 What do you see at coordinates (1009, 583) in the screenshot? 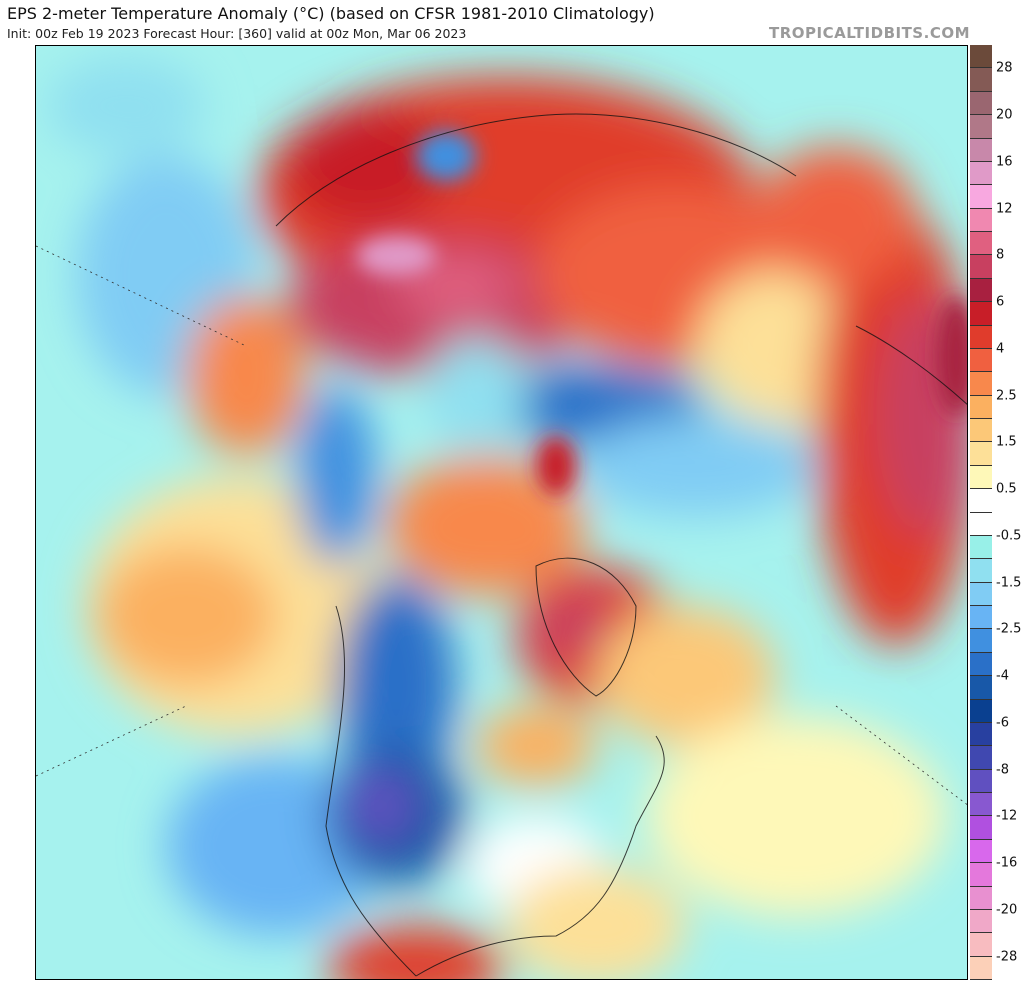
I see `colorbar-tick-label: -1.5` at bounding box center [1009, 583].